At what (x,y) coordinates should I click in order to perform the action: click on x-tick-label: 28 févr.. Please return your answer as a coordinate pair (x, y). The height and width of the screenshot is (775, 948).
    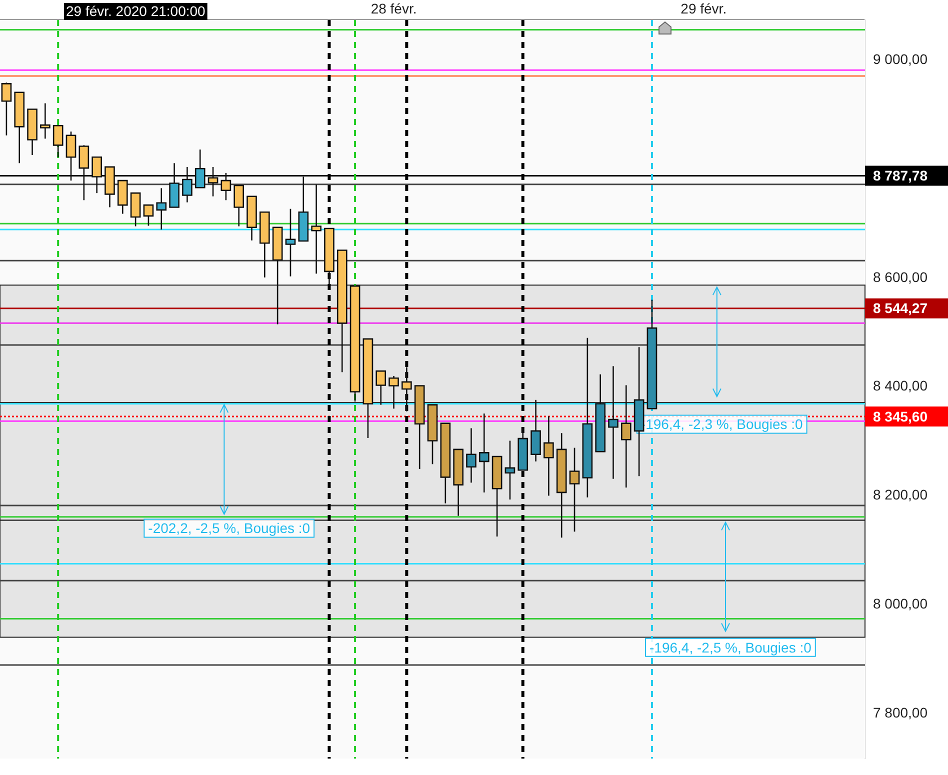
    Looking at the image, I should click on (393, 8).